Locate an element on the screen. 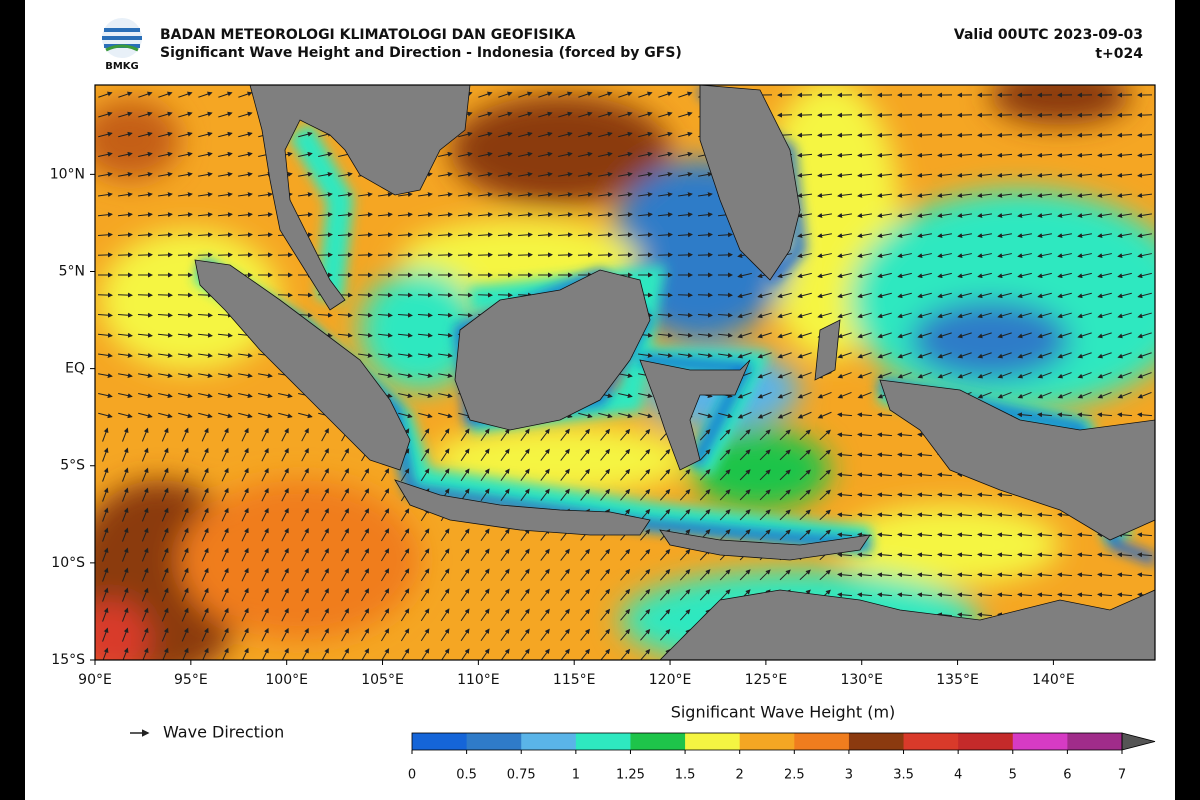 The width and height of the screenshot is (1200, 800). lon-label: 135°E is located at coordinates (957, 680).